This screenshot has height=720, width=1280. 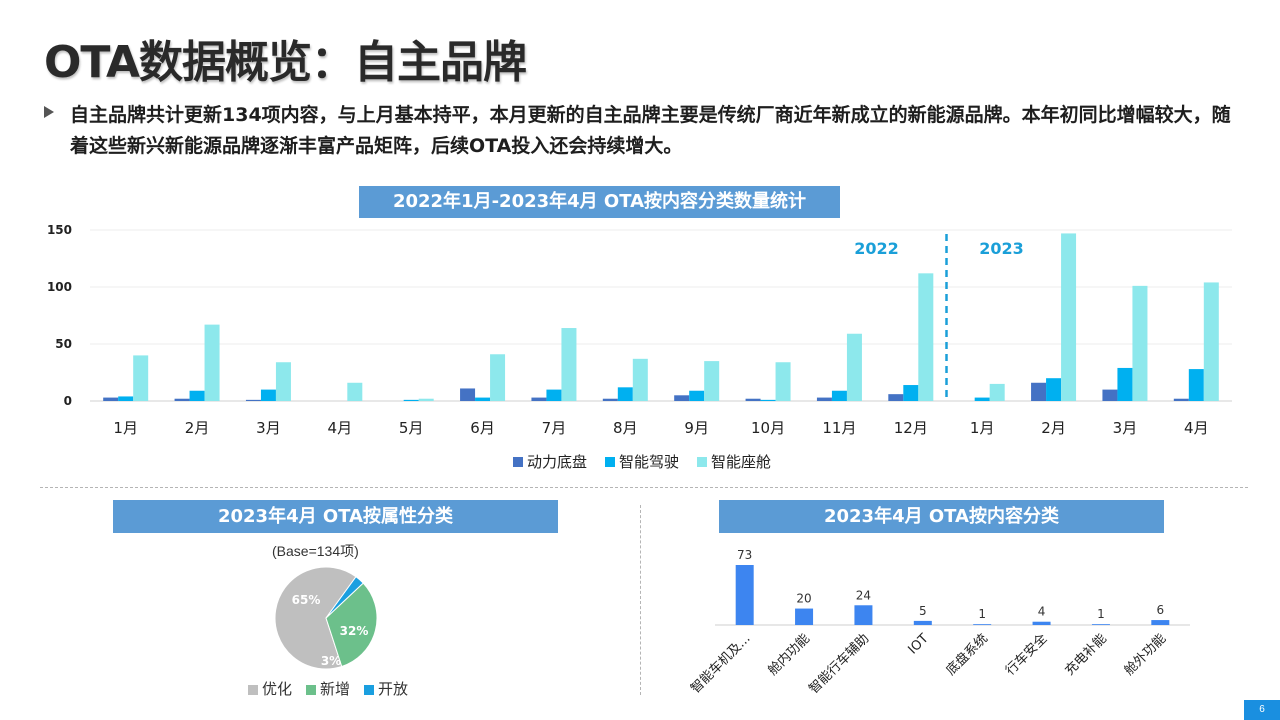 I want to click on pie-legend-label: 新增, so click(x=335, y=689).